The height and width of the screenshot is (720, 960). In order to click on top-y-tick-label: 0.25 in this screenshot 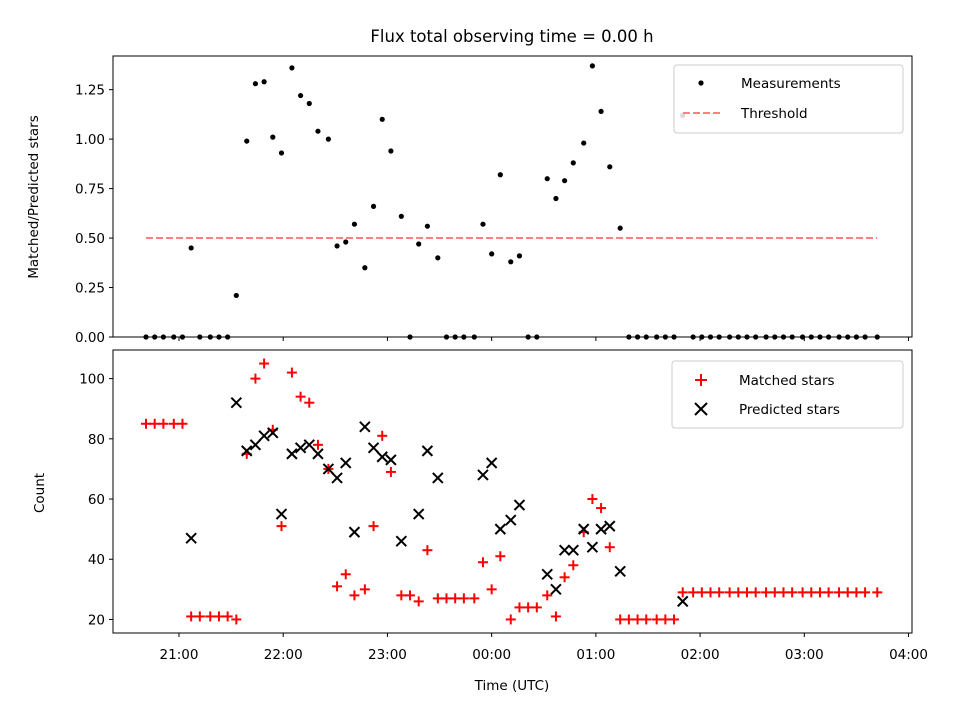, I will do `click(90, 289)`.